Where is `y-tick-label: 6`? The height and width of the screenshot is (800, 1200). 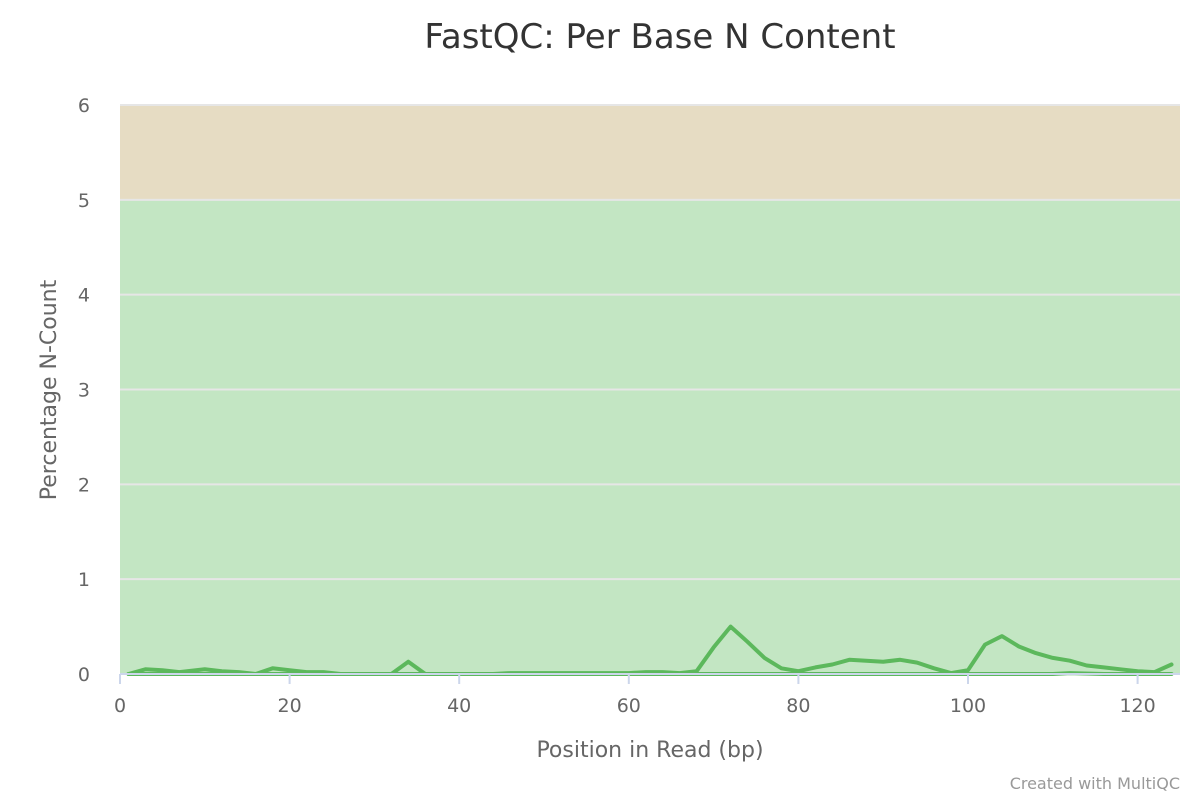 y-tick-label: 6 is located at coordinates (84, 106).